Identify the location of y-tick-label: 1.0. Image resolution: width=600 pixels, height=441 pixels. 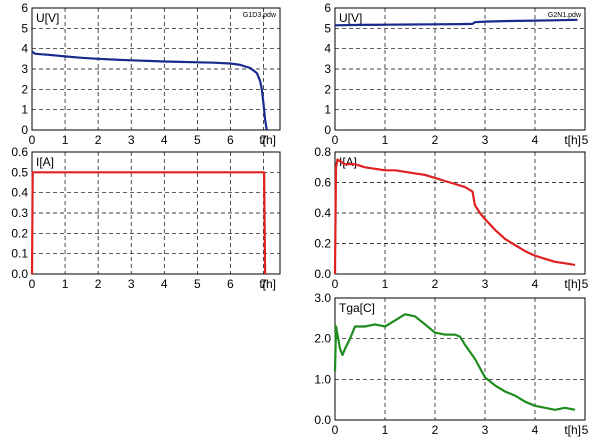
(322, 379).